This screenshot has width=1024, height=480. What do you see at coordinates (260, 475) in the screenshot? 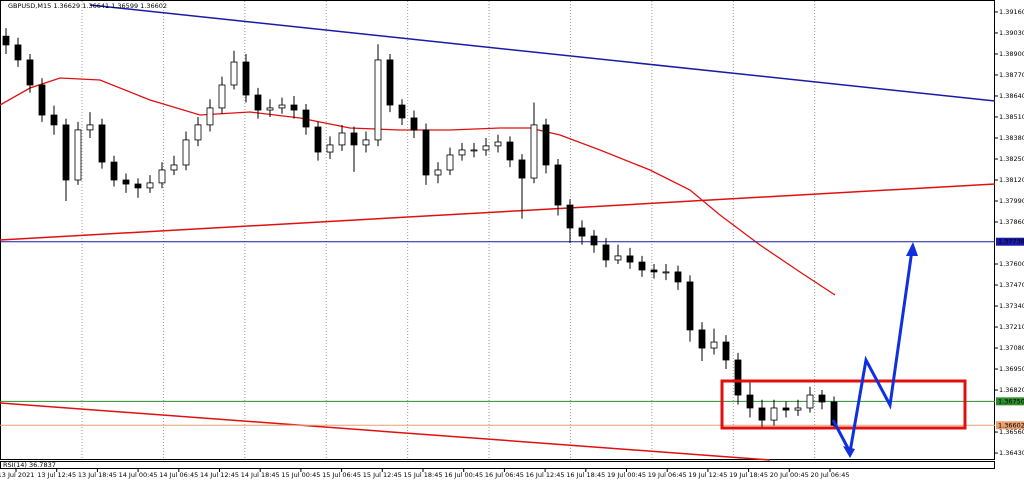
I see `x-tick-label: 14 Jul 18:45` at bounding box center [260, 475].